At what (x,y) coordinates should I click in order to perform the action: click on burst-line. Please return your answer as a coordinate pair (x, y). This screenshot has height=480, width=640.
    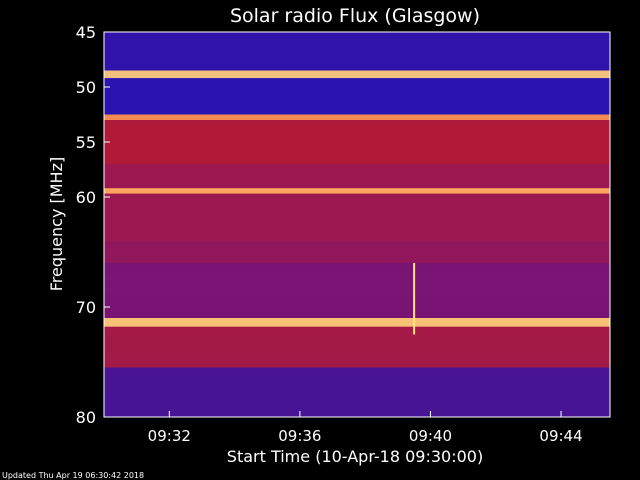
    Looking at the image, I should click on (414, 299).